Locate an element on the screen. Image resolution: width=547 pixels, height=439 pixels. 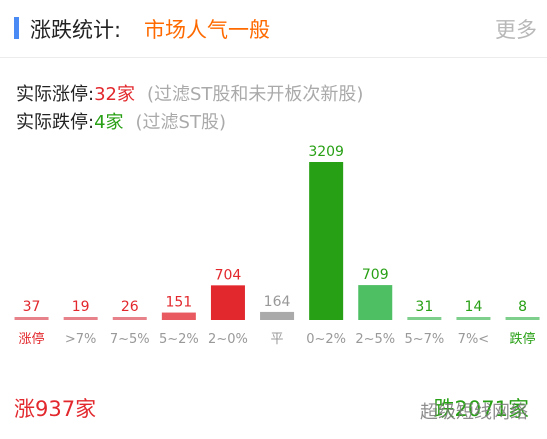
limit-up-note: (过滤ST股和未开板次新股) is located at coordinates (255, 94).